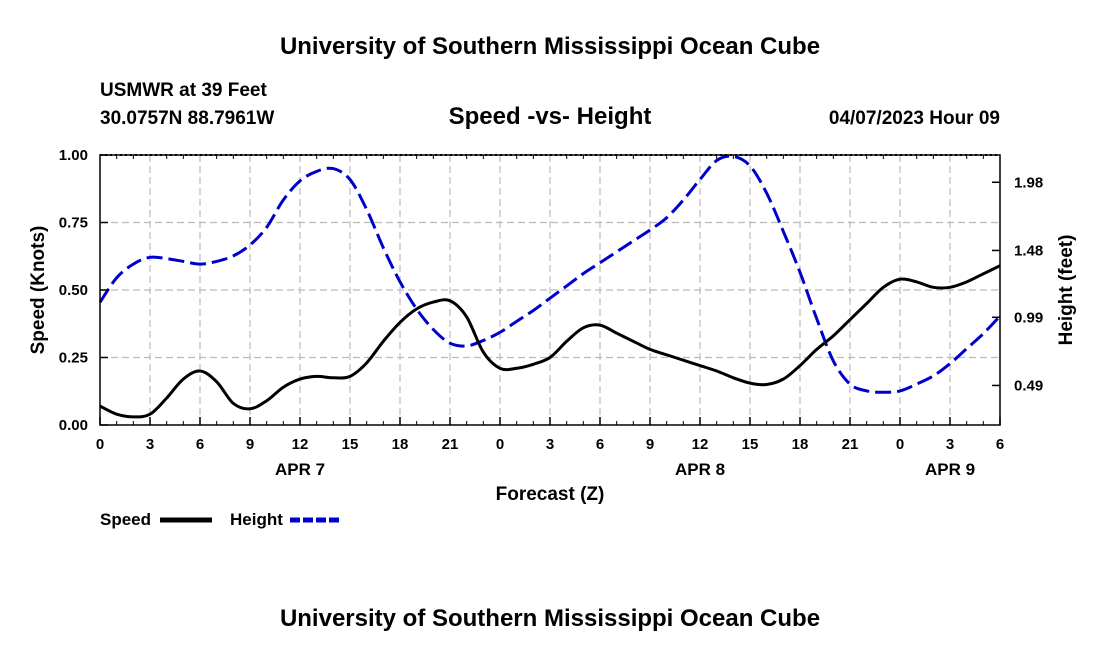 The image size is (1100, 650). I want to click on legend-speed-label: Speed, so click(125, 519).